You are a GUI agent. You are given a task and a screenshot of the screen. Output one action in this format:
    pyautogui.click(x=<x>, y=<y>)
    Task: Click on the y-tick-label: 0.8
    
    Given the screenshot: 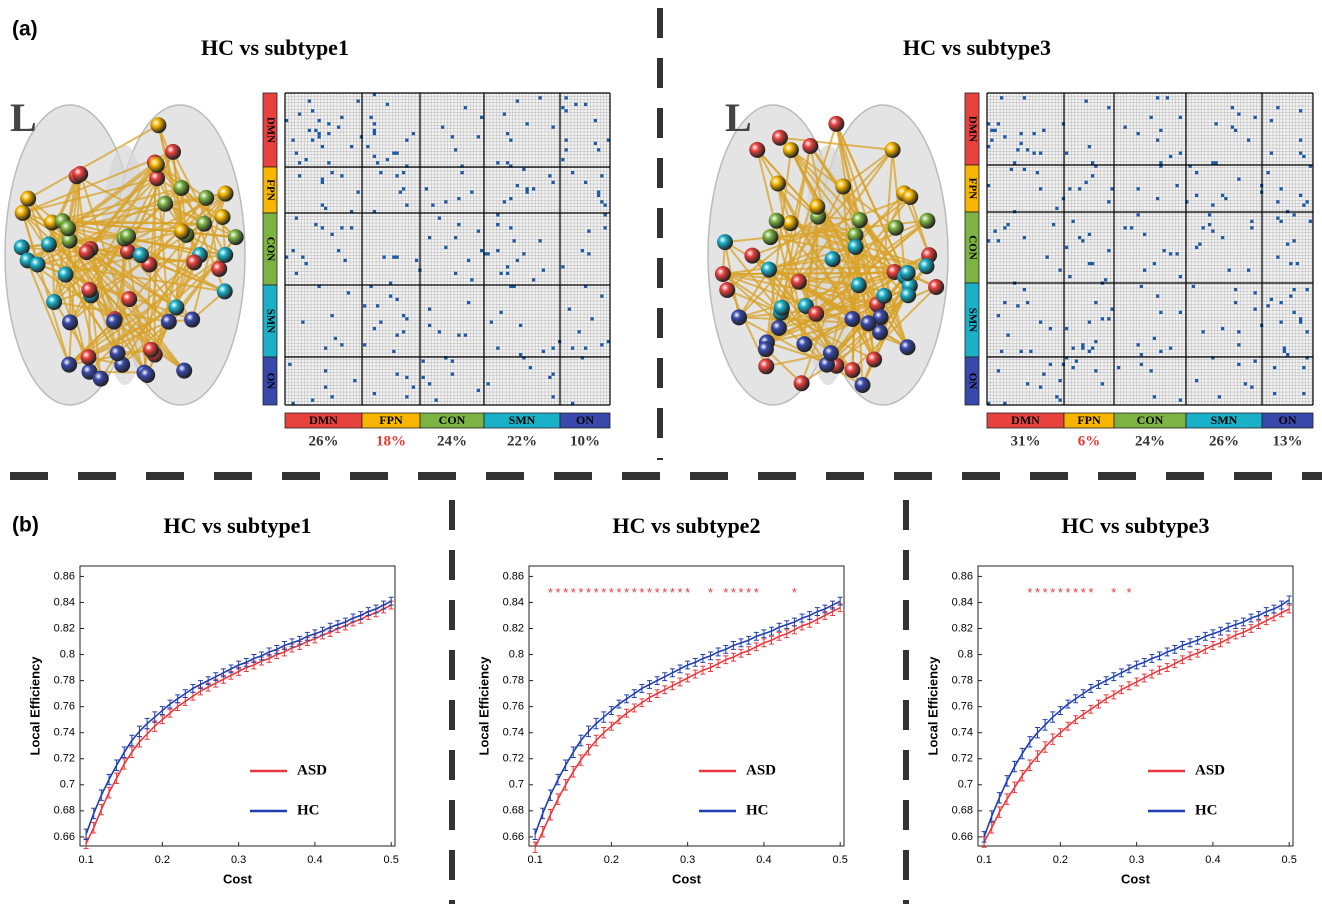 What is the action you would take?
    pyautogui.click(x=516, y=654)
    